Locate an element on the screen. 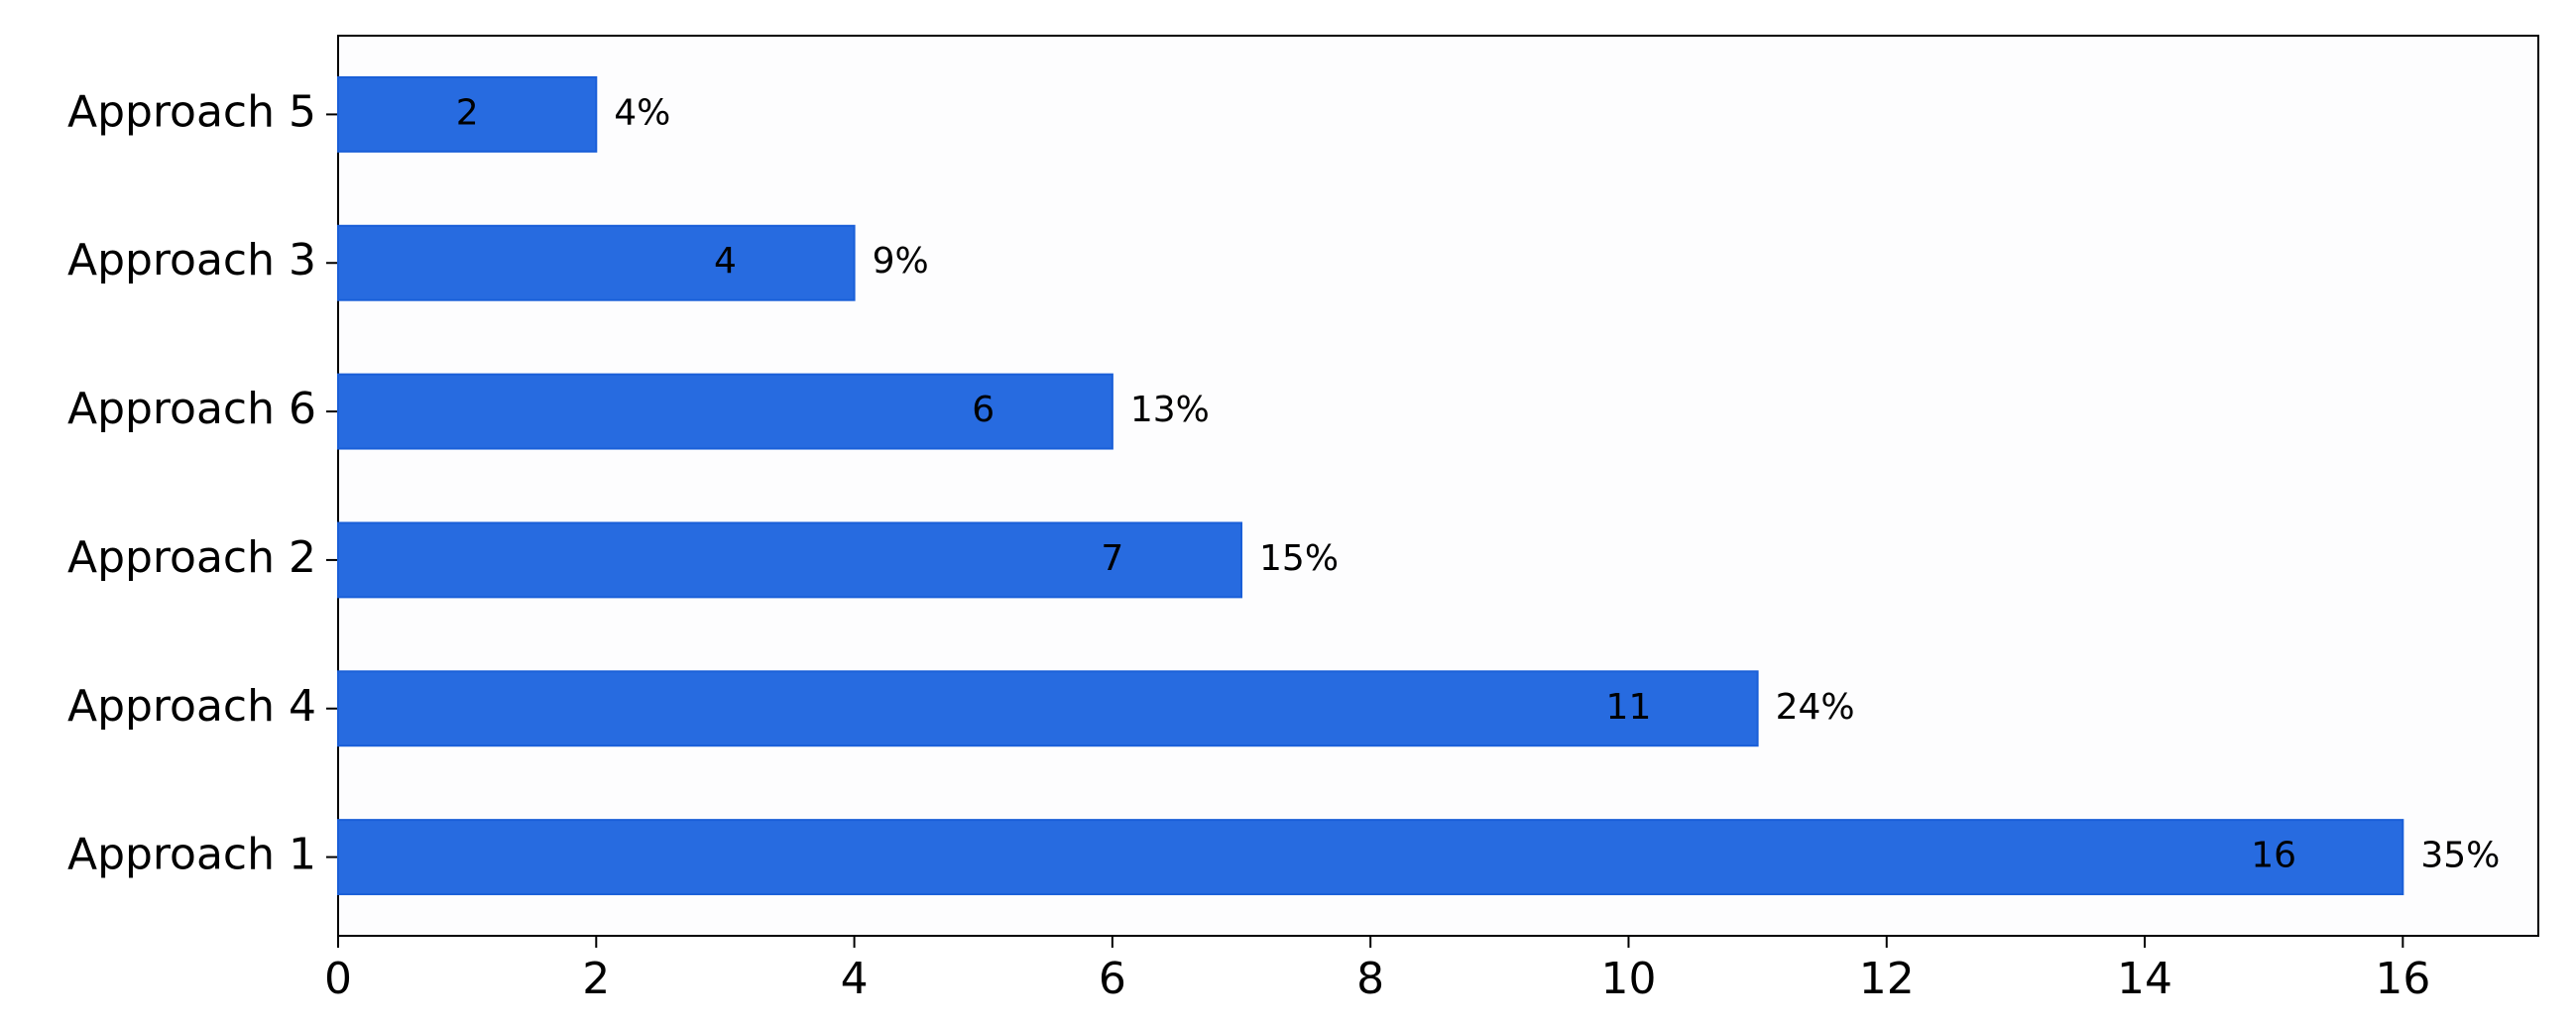 The width and height of the screenshot is (2576, 1028). x-tick-label: 0 is located at coordinates (338, 979).